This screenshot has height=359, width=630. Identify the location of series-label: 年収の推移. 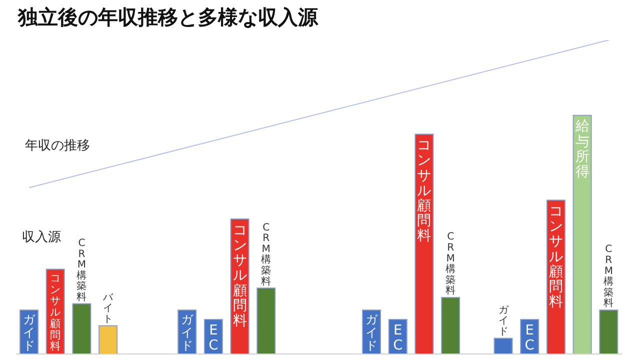
(57, 146).